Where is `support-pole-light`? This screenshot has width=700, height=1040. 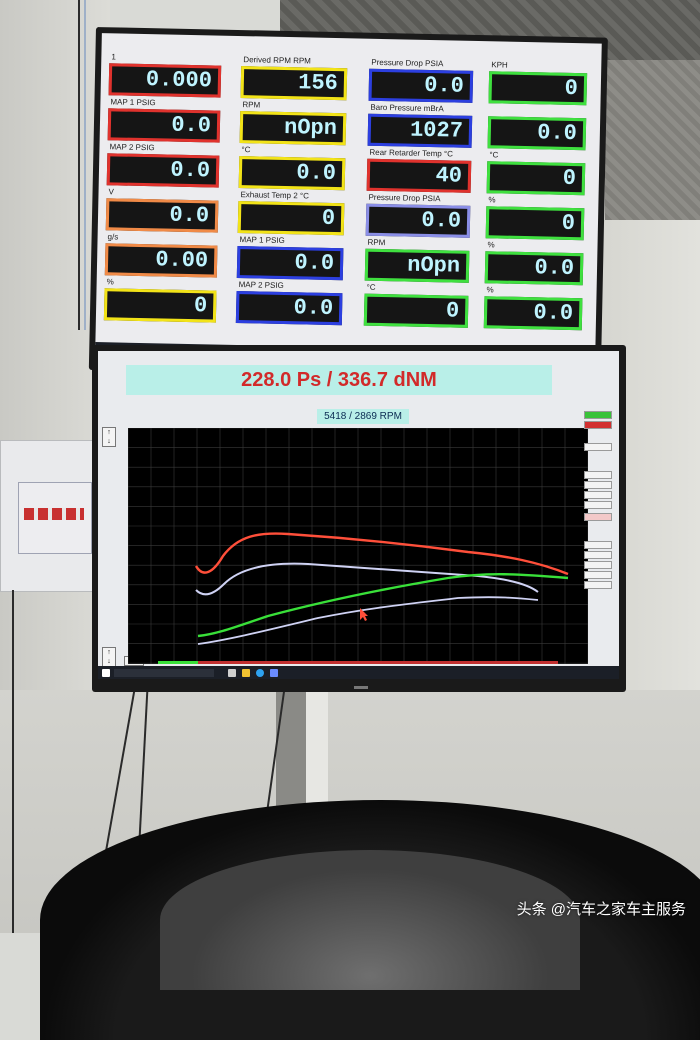 support-pole-light is located at coordinates (317, 755).